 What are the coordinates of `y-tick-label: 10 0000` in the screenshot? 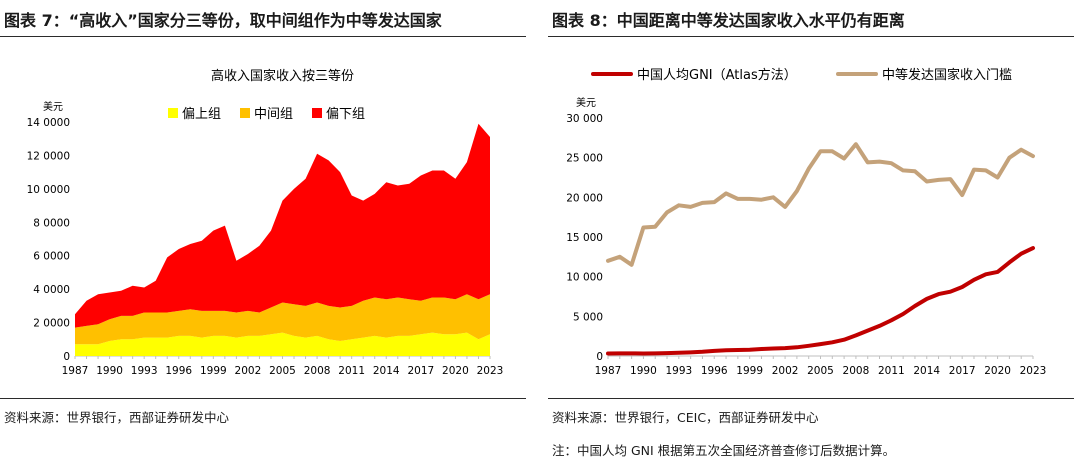 It's located at (48, 190).